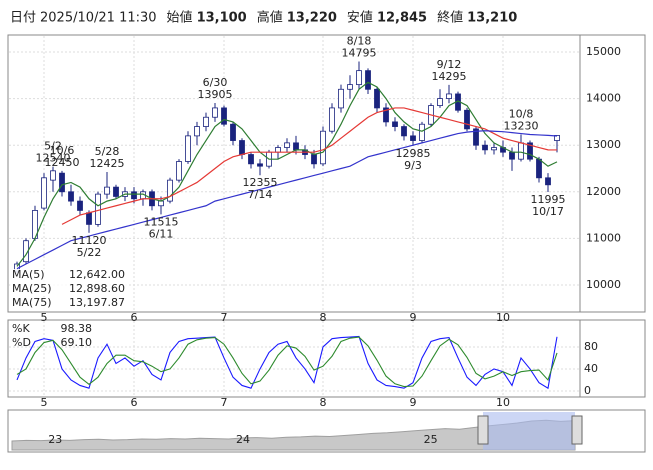 This screenshot has width=653, height=470. What do you see at coordinates (215, 82) in the screenshot?
I see `annotation-date: 6/30` at bounding box center [215, 82].